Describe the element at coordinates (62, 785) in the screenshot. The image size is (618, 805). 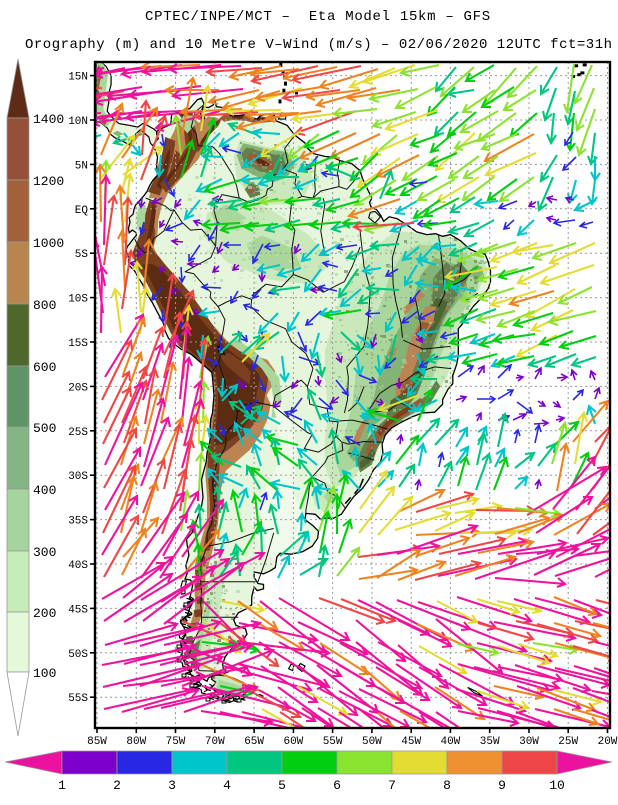
I see `svg-text: 1` at that location.